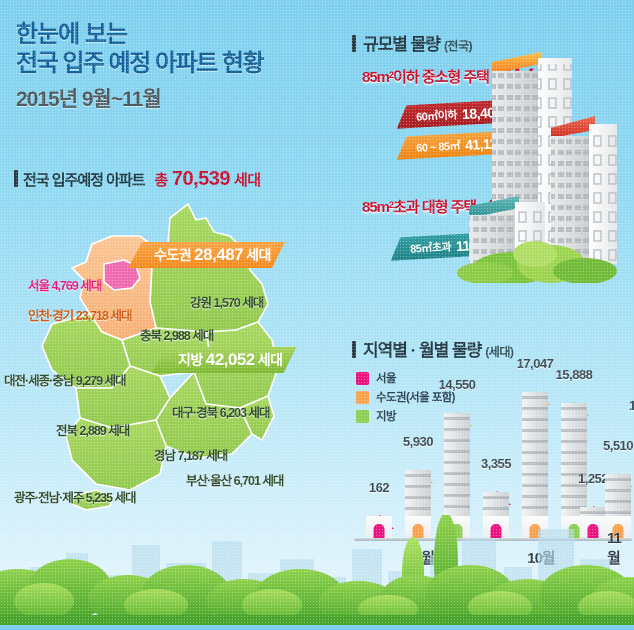 The image size is (634, 630). What do you see at coordinates (416, 398) in the screenshot?
I see `legend-label-sudogwon: 수도권(서울 포함)` at bounding box center [416, 398].